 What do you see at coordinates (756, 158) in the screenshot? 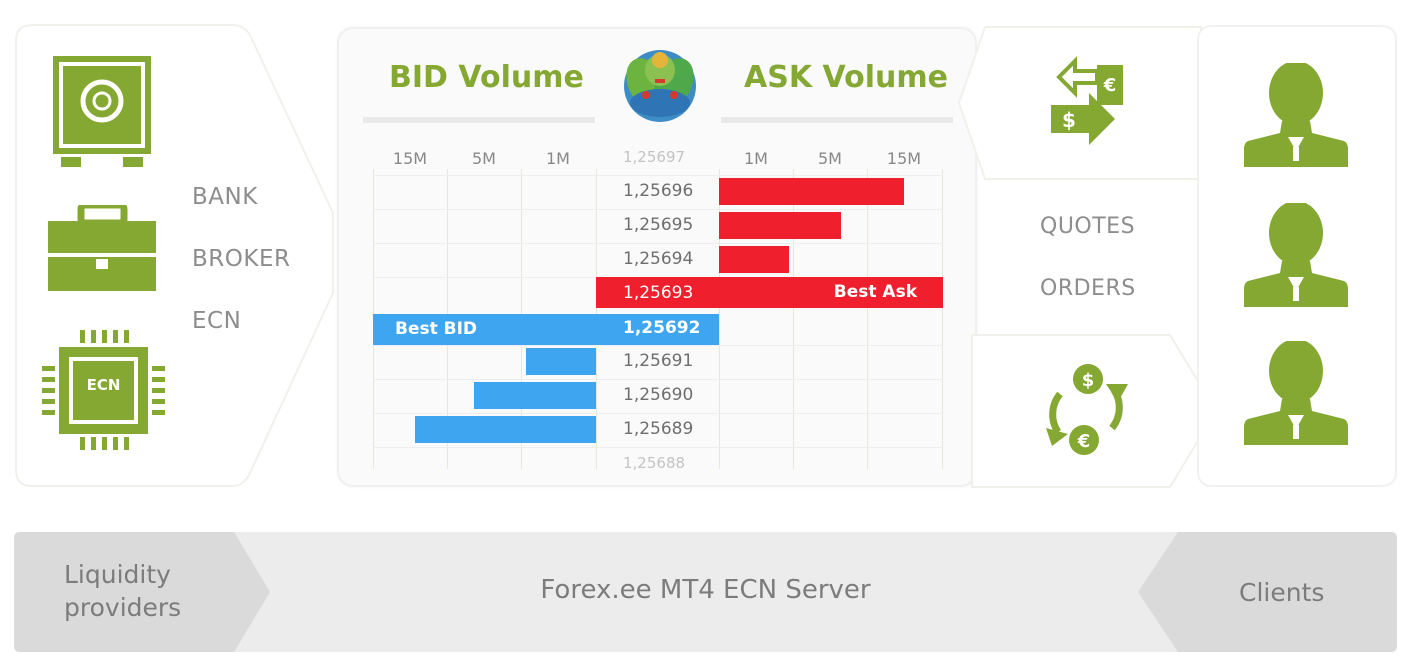
I see `ask-col-1m: 1M` at bounding box center [756, 158].